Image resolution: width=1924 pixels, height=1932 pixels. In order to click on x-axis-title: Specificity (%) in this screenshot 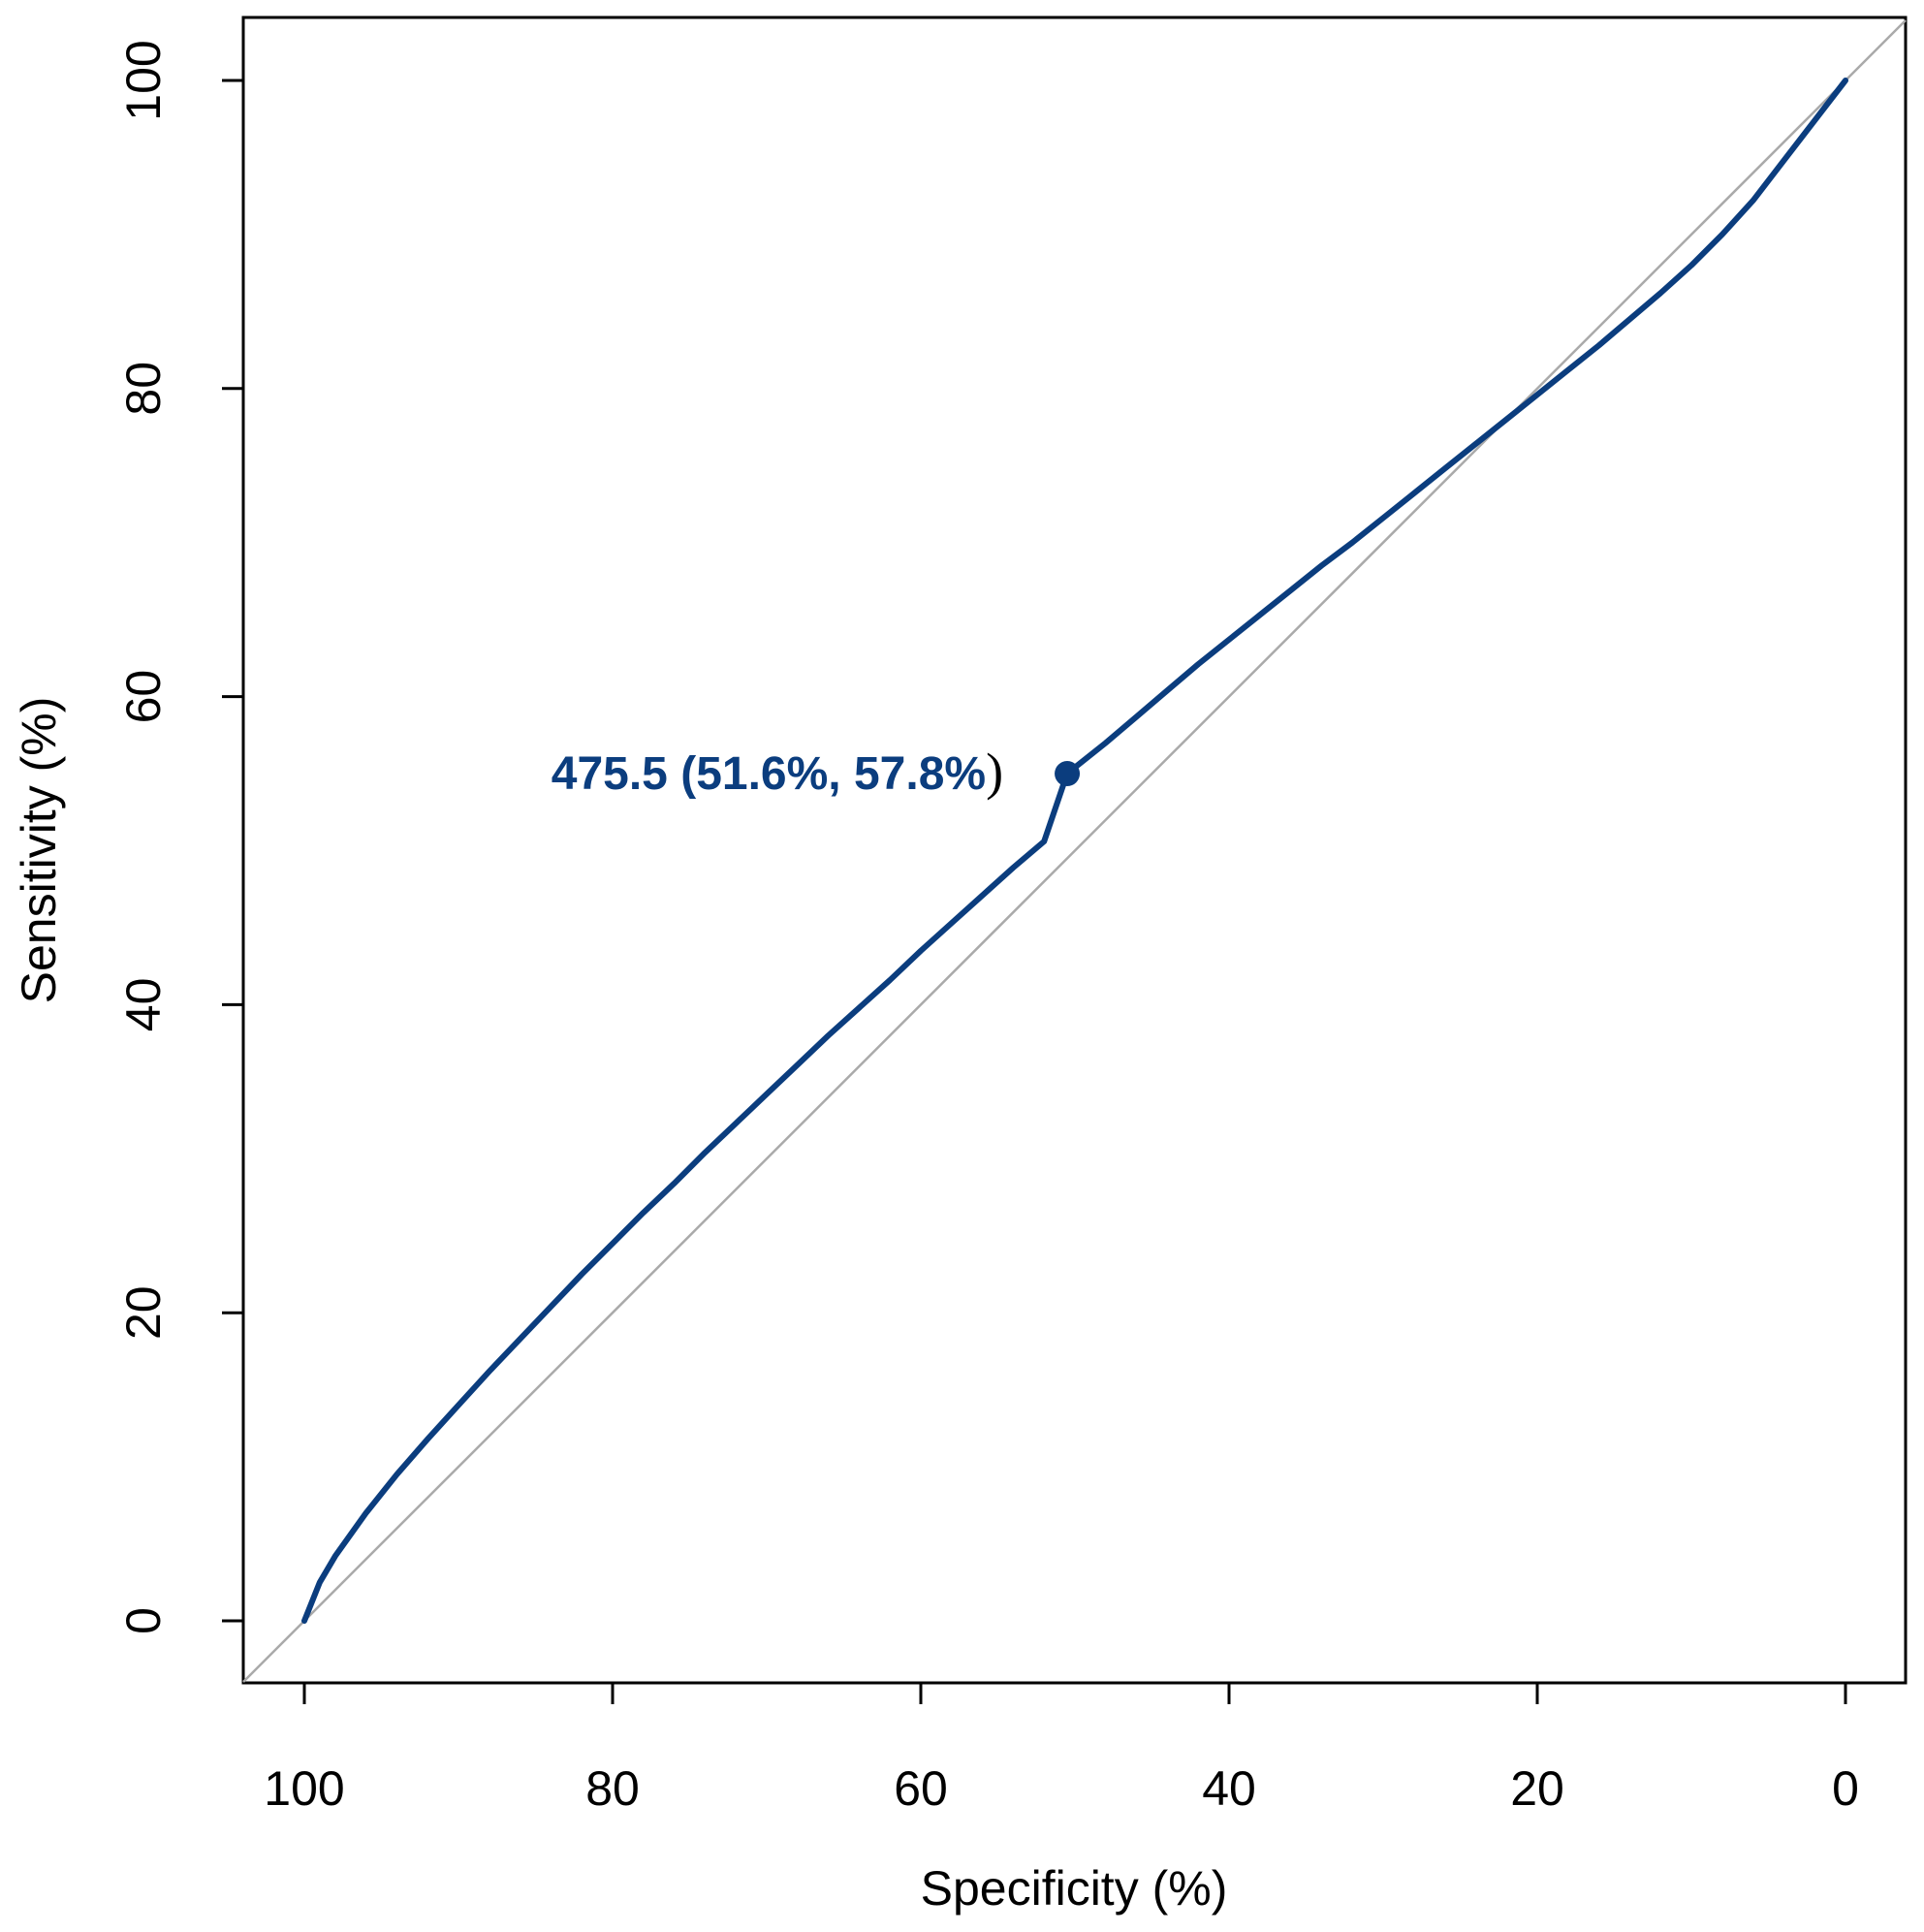, I will do `click(1074, 1888)`.